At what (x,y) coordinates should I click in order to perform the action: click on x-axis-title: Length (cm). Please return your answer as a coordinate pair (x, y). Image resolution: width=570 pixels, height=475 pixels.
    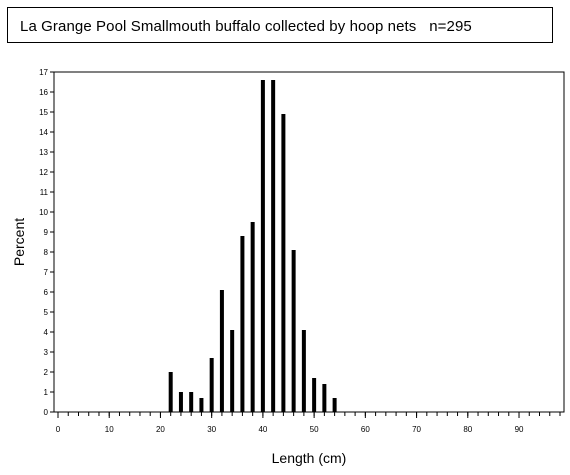
    Looking at the image, I should click on (309, 458).